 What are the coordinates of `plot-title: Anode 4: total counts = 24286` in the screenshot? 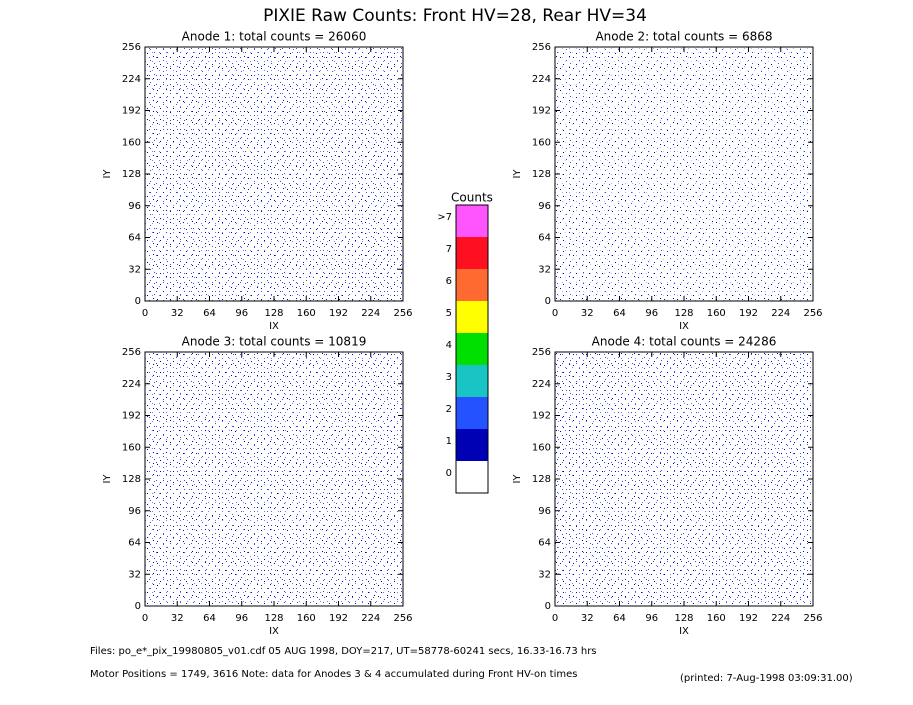 It's located at (684, 342).